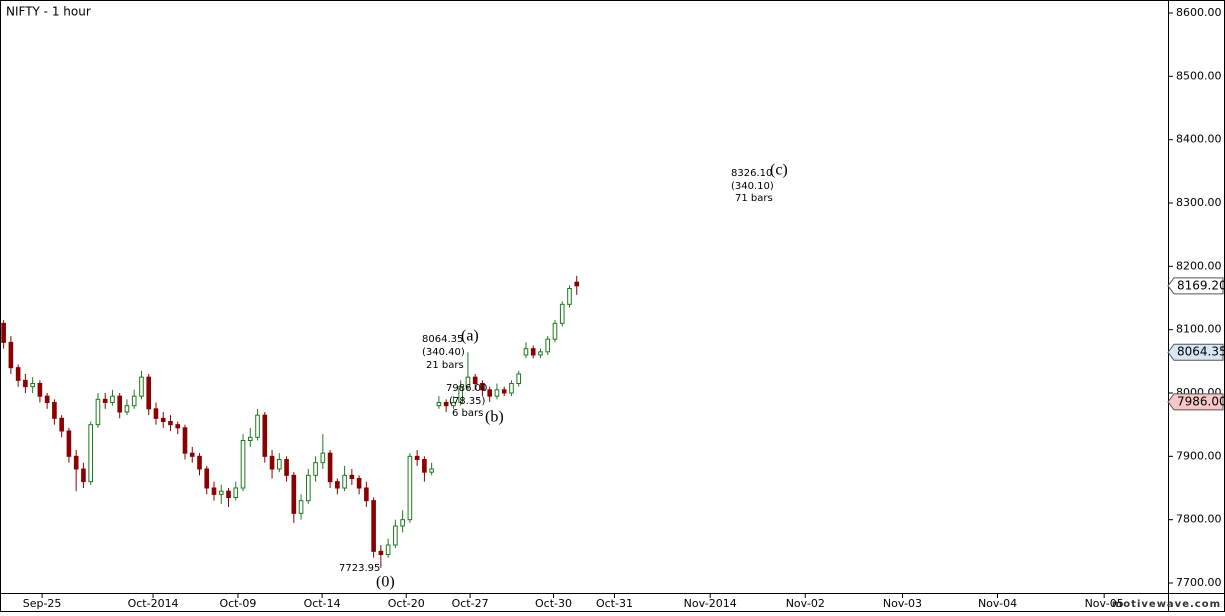 This screenshot has height=616, width=1225. I want to click on annotation: 8326.10, so click(751, 173).